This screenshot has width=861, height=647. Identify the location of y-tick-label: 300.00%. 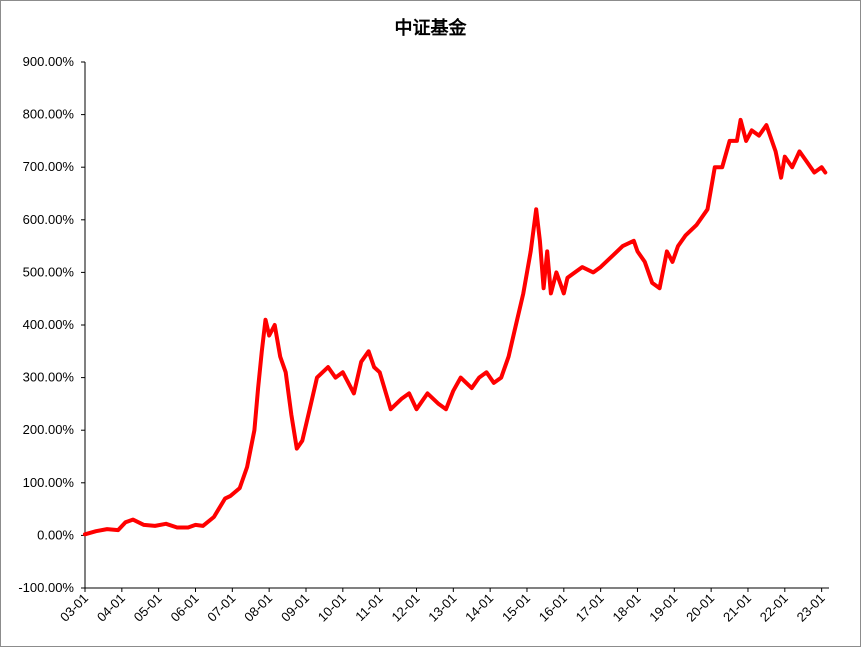
(49, 377).